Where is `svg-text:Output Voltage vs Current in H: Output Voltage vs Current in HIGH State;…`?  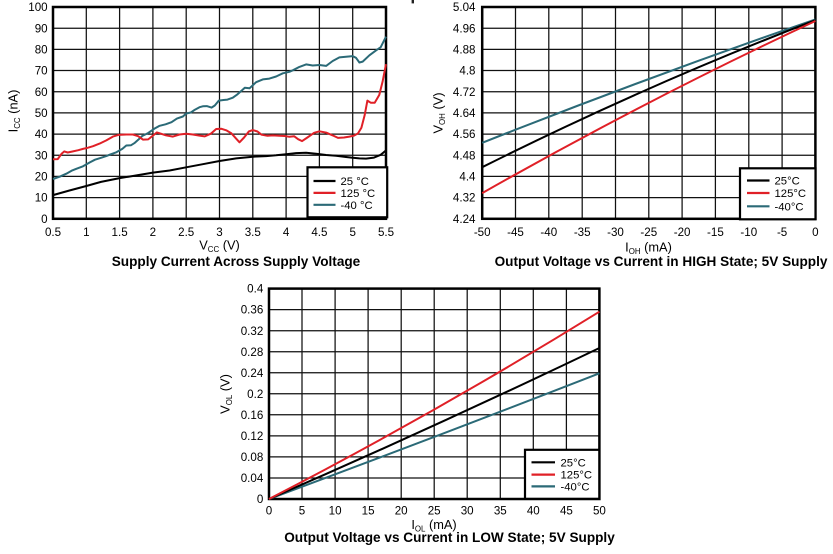
svg-text:Output Voltage vs Current in H: Output Voltage vs Current in HIGH State;… is located at coordinates (661, 261).